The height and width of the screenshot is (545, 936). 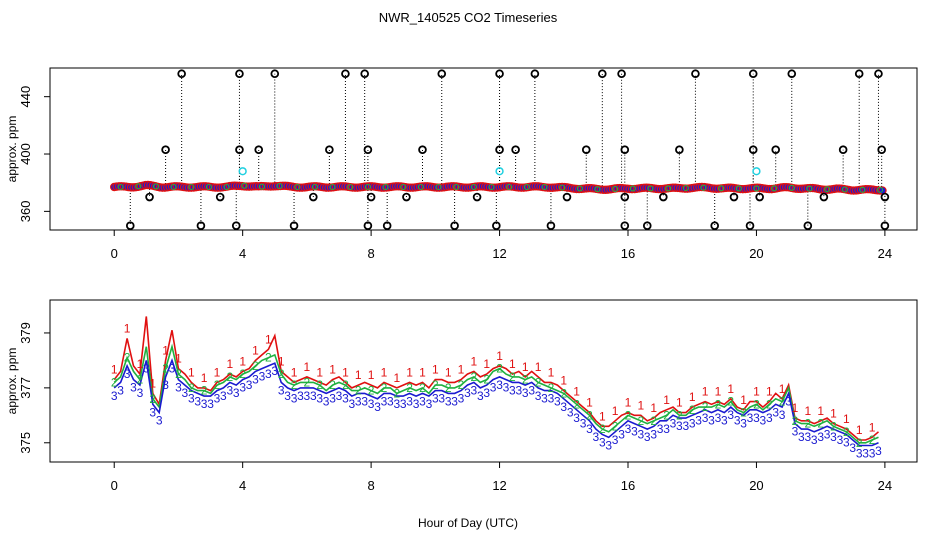 What do you see at coordinates (242, 485) in the screenshot?
I see `bottom-x-tick-label: 4` at bounding box center [242, 485].